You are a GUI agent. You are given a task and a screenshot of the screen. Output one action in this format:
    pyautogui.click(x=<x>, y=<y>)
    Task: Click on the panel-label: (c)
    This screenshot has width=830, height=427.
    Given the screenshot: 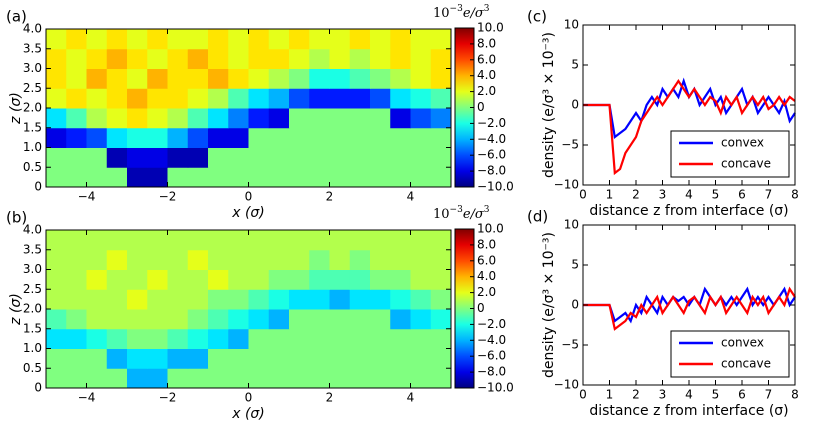 What is the action you would take?
    pyautogui.click(x=537, y=17)
    